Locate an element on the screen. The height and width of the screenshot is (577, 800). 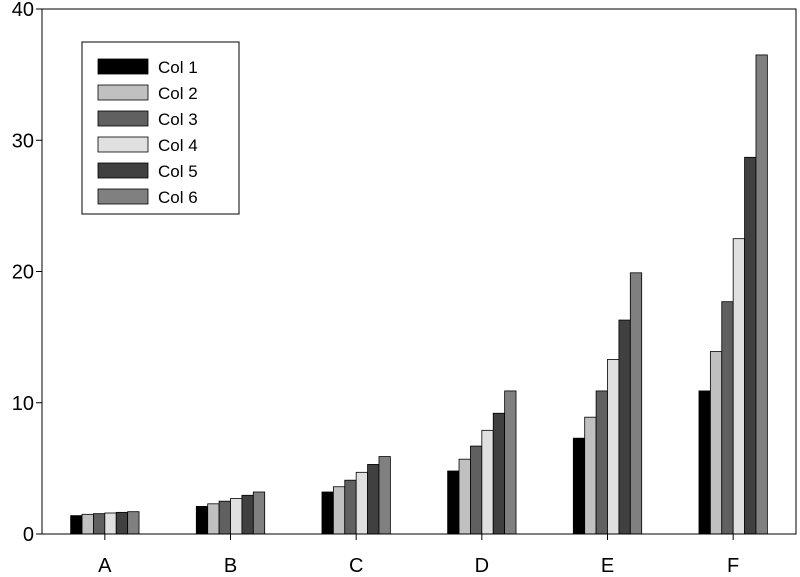
x-tick-label: F is located at coordinates (733, 566).